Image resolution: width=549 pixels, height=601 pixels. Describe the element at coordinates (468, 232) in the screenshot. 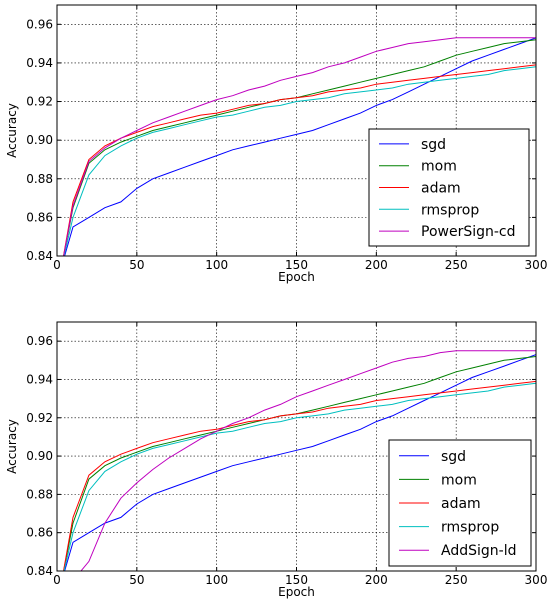

I see `legend-label-PowerSign-cd: PowerSign-cd` at that location.